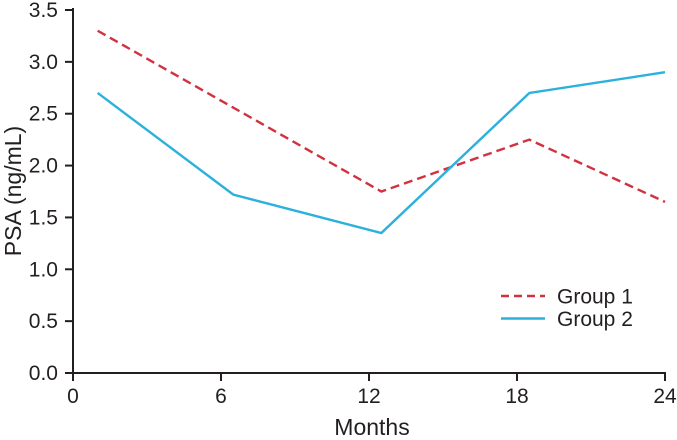 The height and width of the screenshot is (440, 677). I want to click on legend-label-group-2: Group 2, so click(595, 319).